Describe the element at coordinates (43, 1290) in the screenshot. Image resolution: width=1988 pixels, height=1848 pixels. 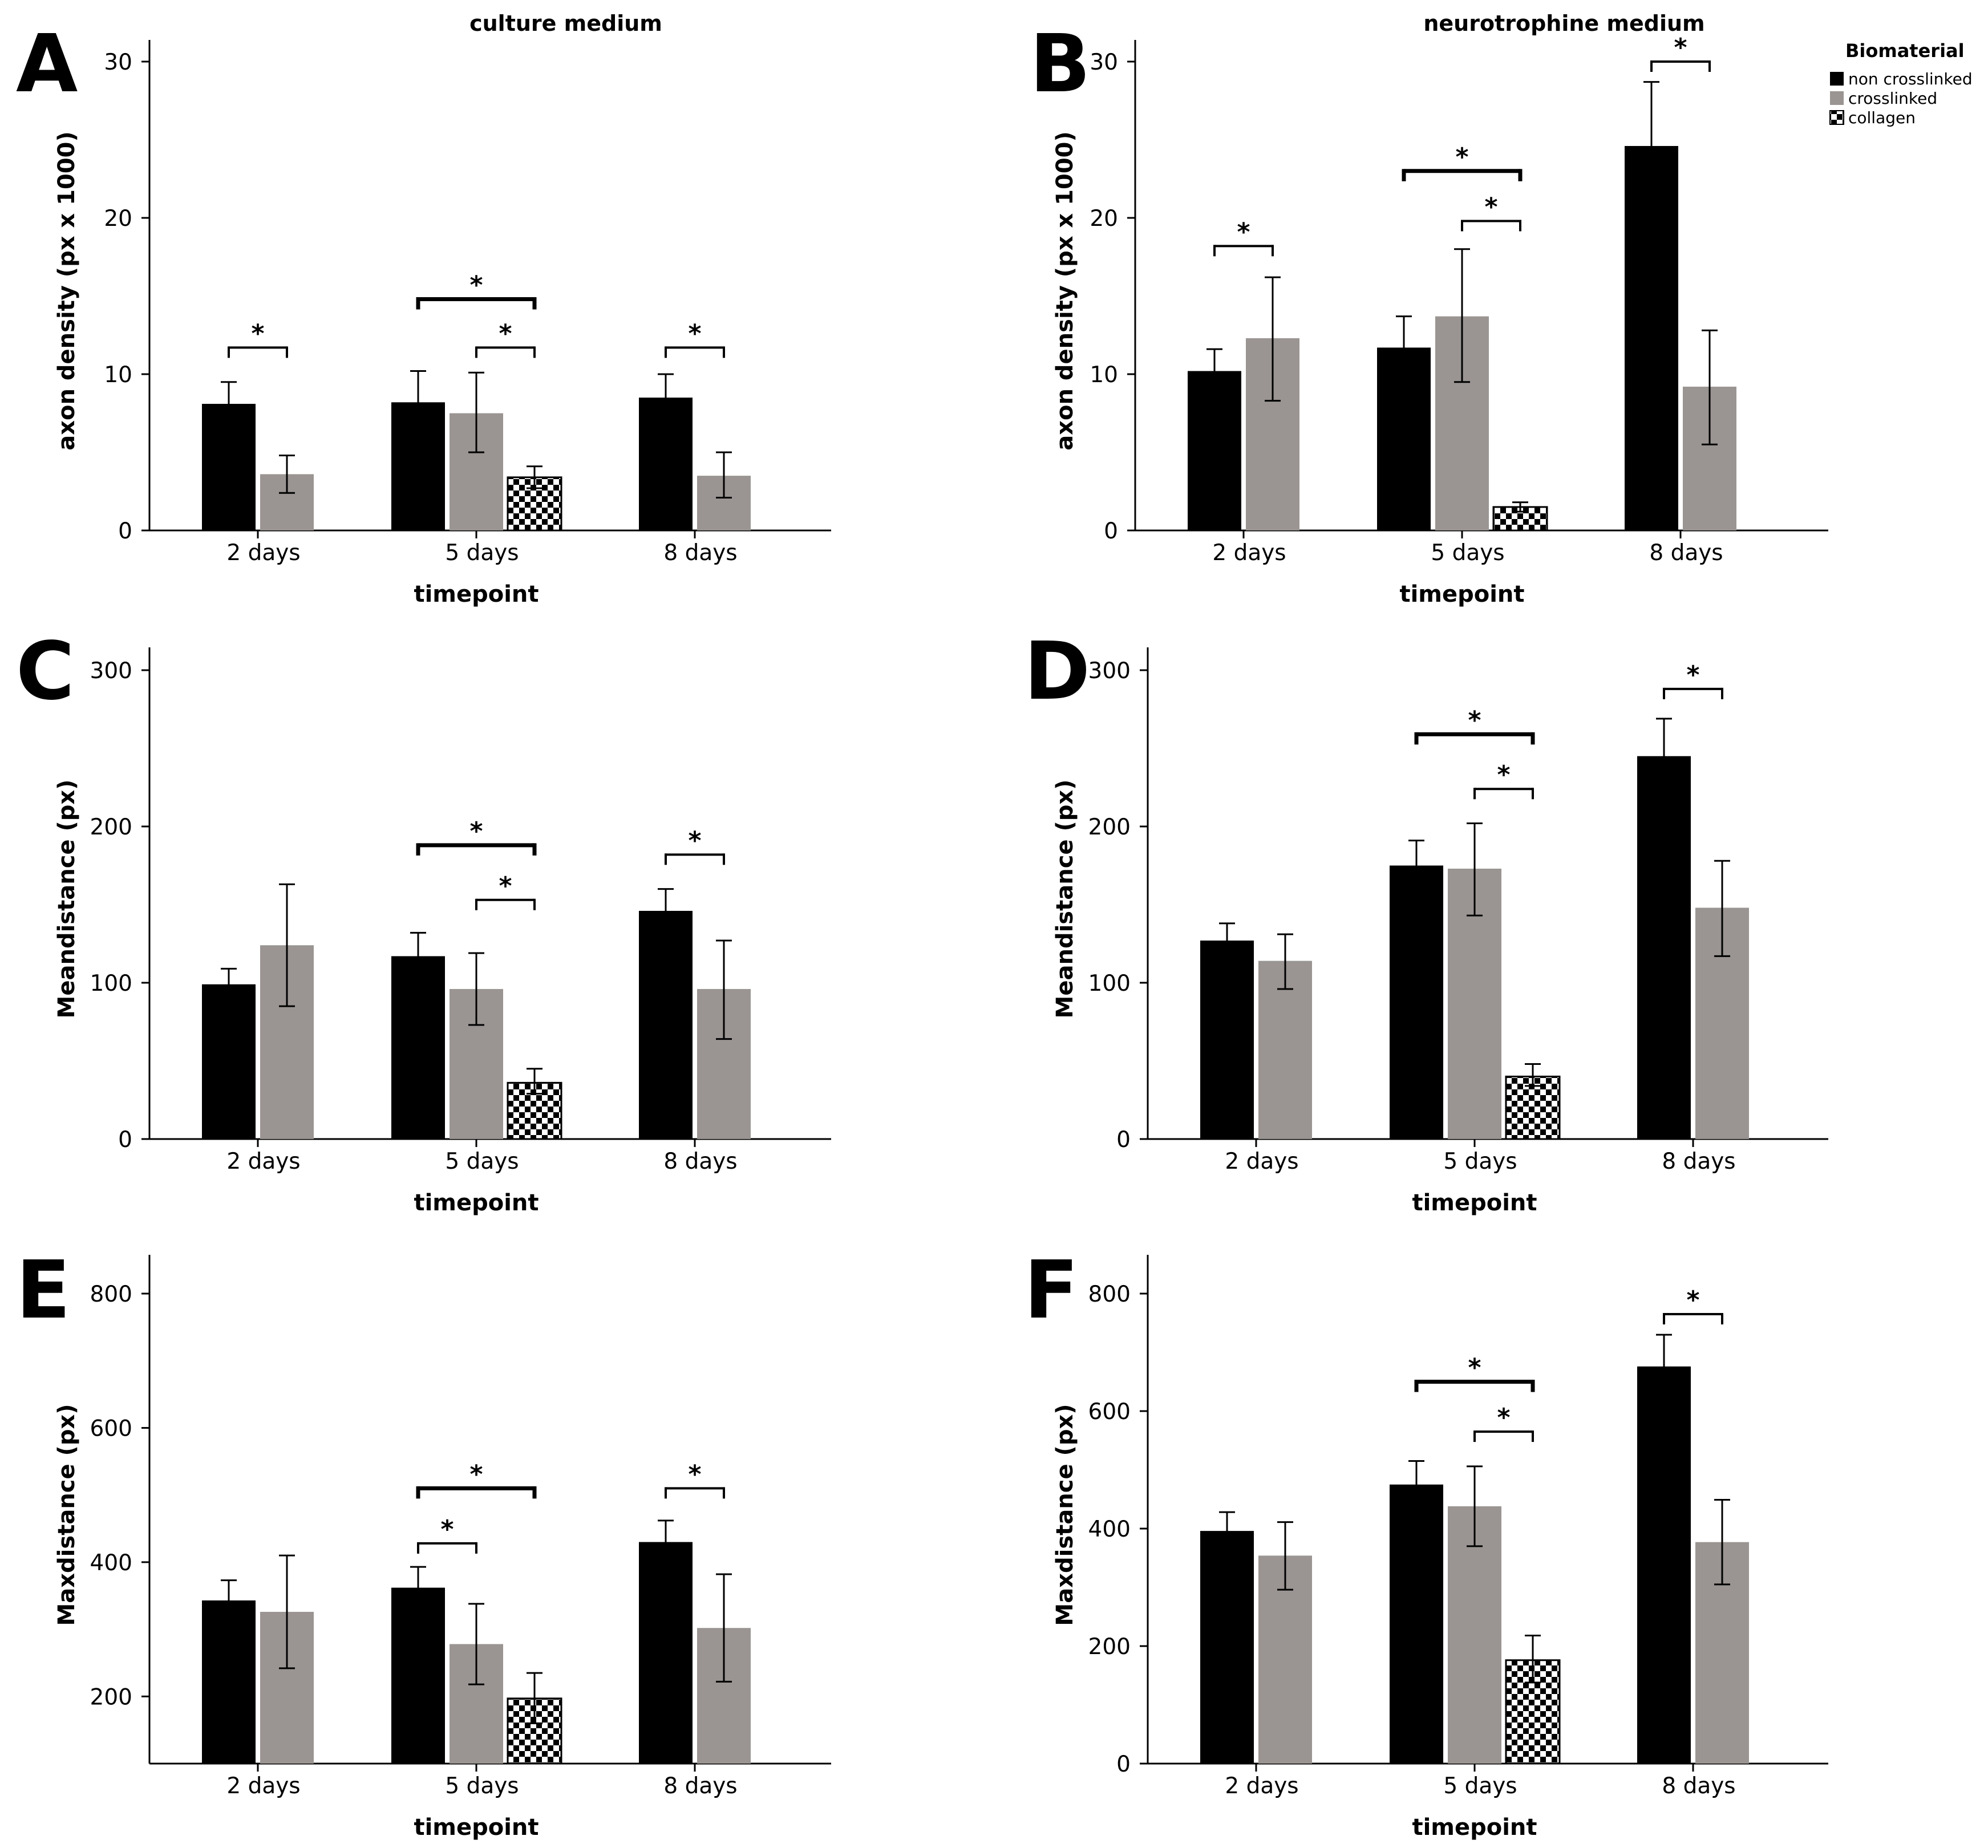
I see `panel-letter: E` at that location.